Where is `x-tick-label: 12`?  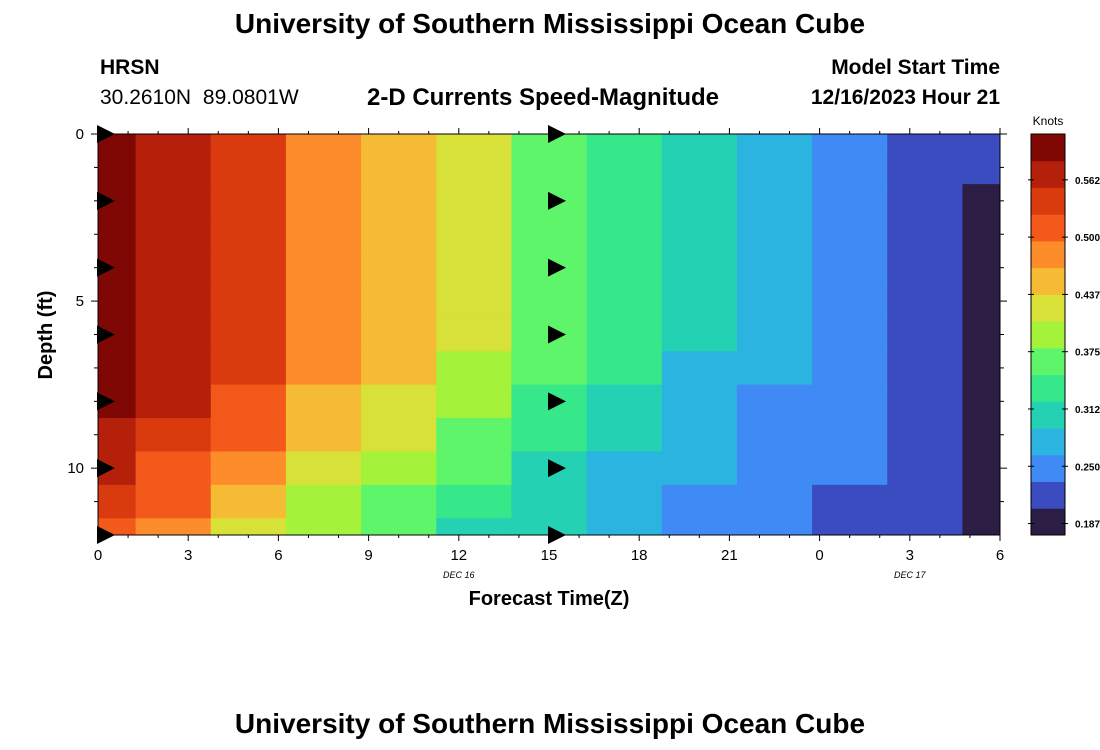 x-tick-label: 12 is located at coordinates (458, 555).